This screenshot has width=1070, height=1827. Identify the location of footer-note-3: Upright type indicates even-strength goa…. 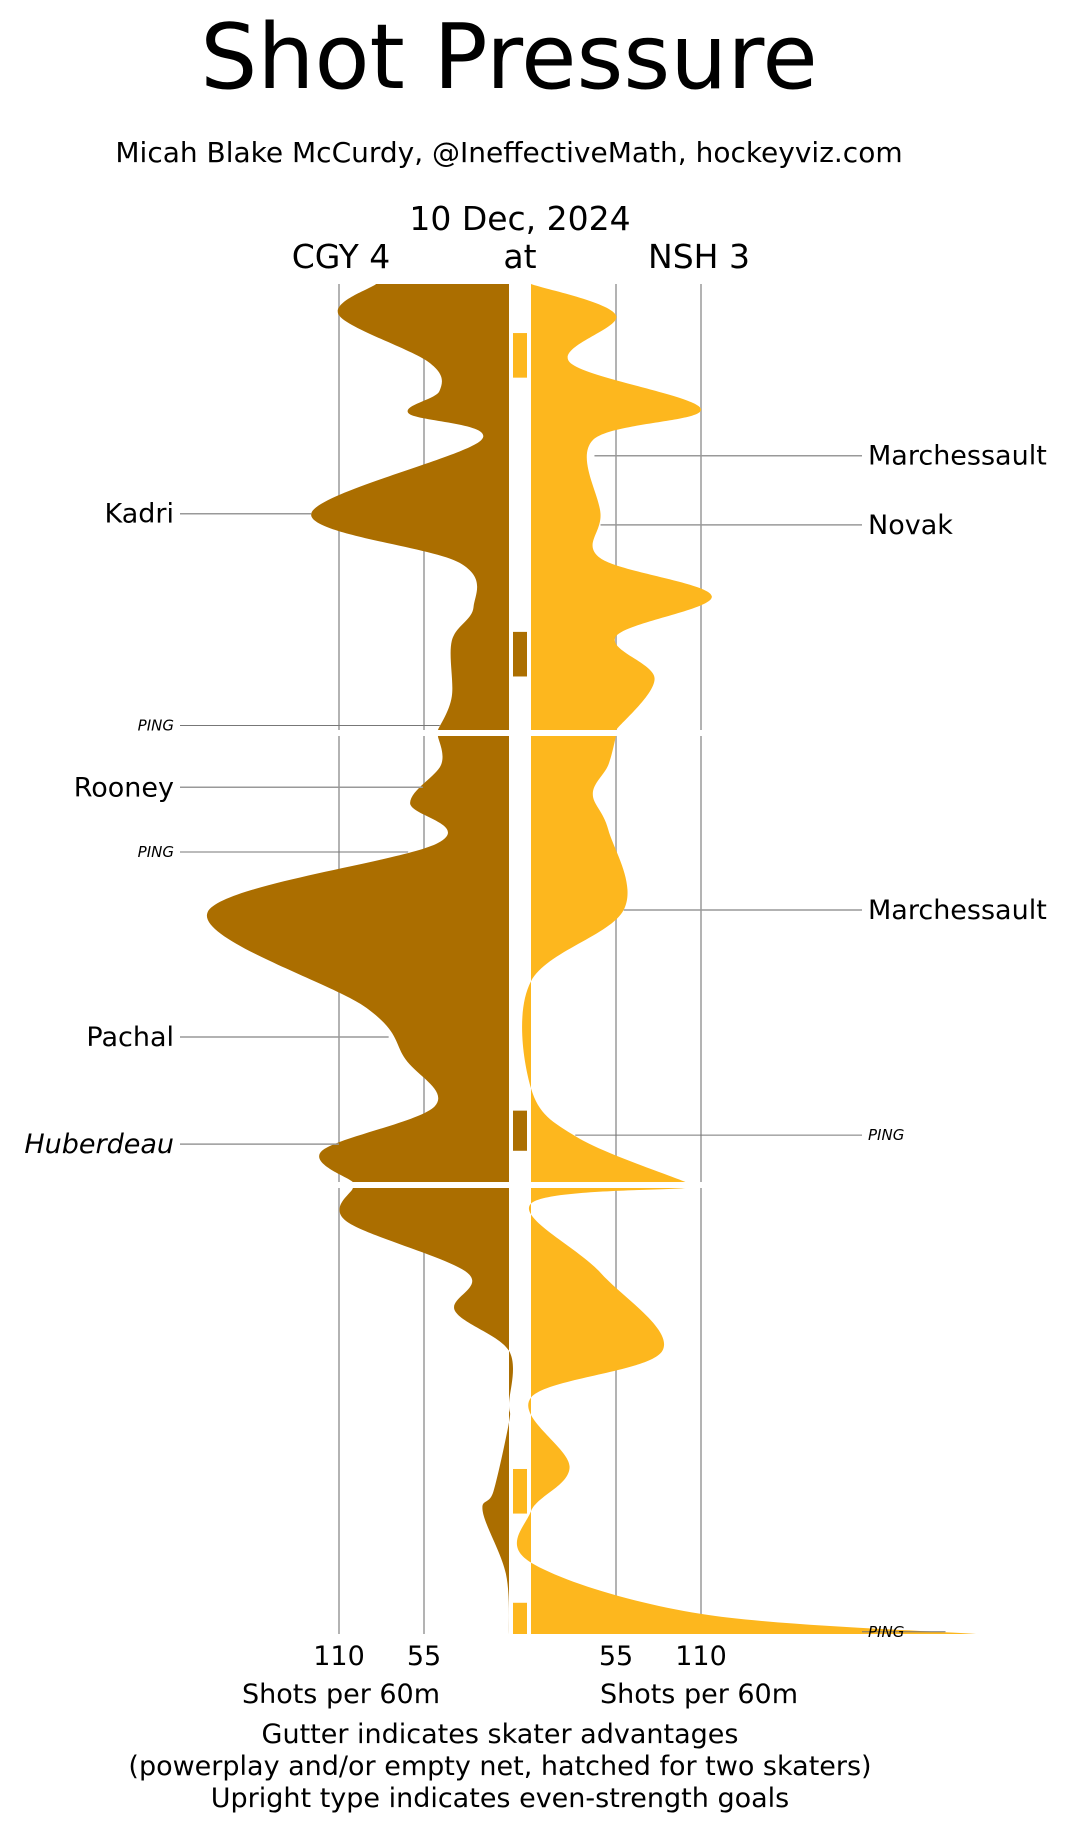
(500, 1798).